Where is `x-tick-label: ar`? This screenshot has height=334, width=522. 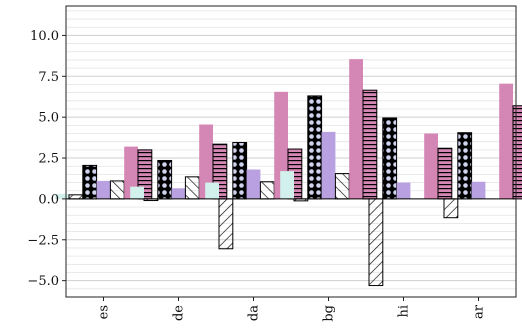 x-tick-label: ar is located at coordinates (479, 311).